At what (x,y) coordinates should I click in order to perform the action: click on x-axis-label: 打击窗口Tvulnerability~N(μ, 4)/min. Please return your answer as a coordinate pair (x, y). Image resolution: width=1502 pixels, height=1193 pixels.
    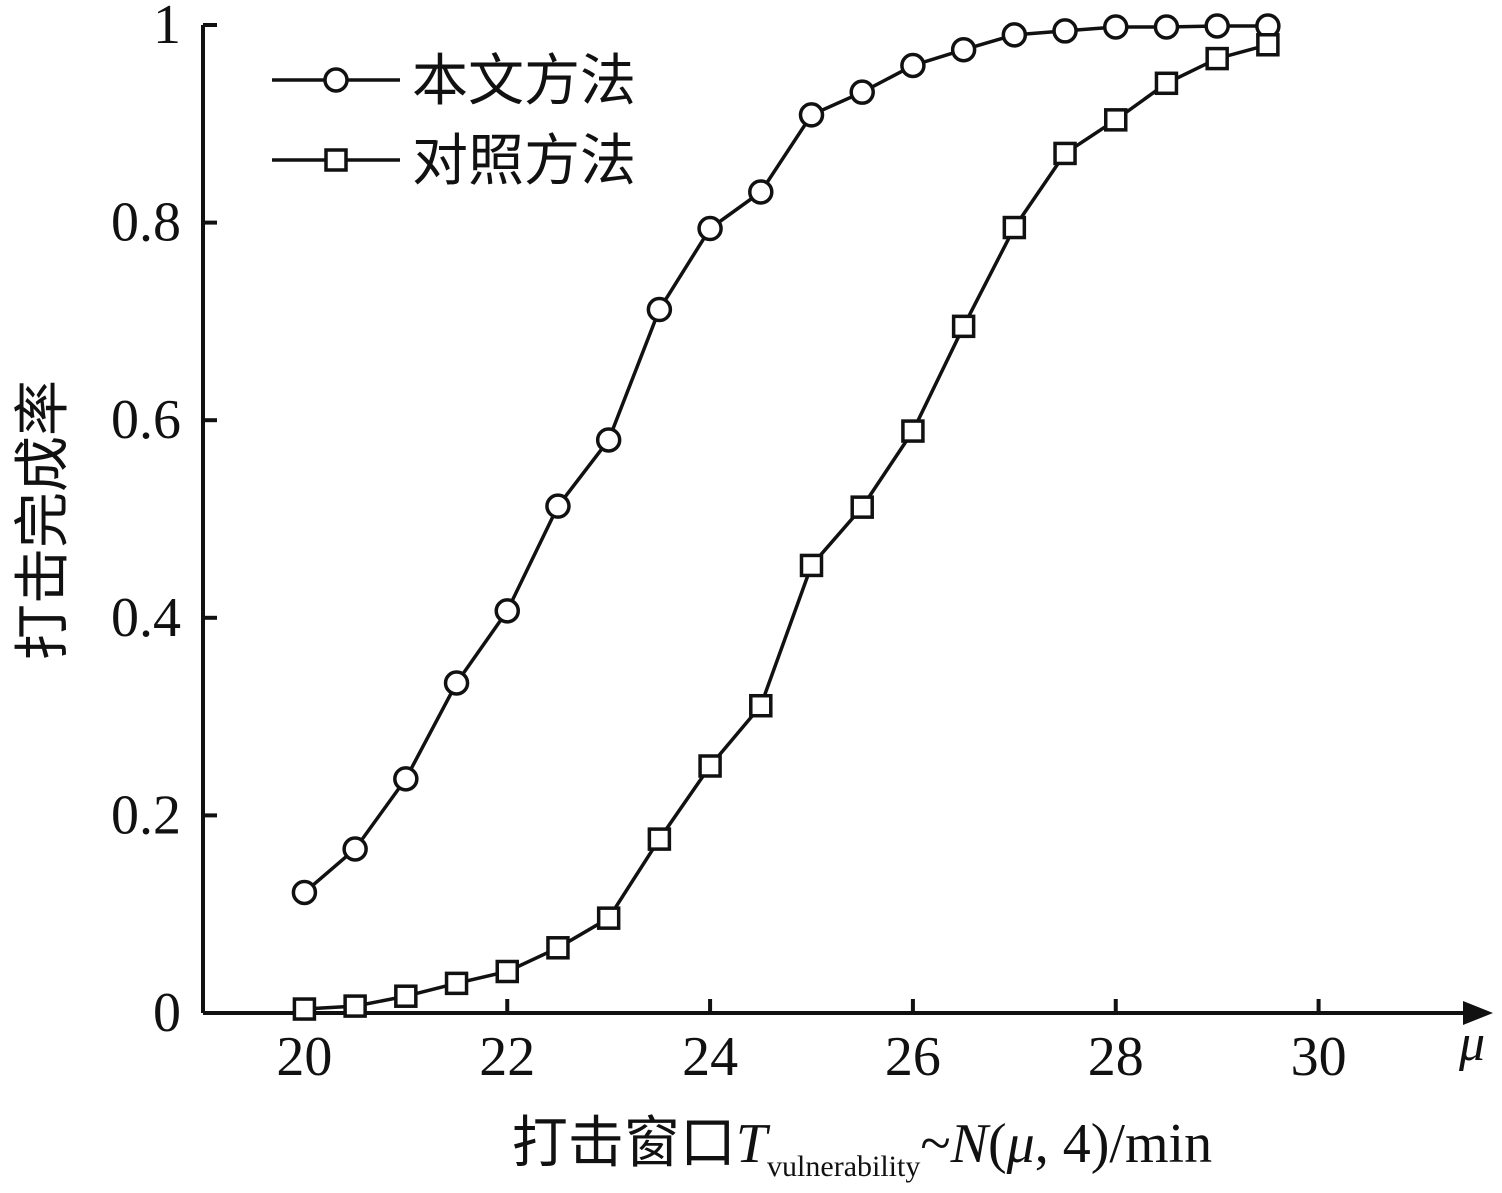
    Looking at the image, I should click on (862, 1148).